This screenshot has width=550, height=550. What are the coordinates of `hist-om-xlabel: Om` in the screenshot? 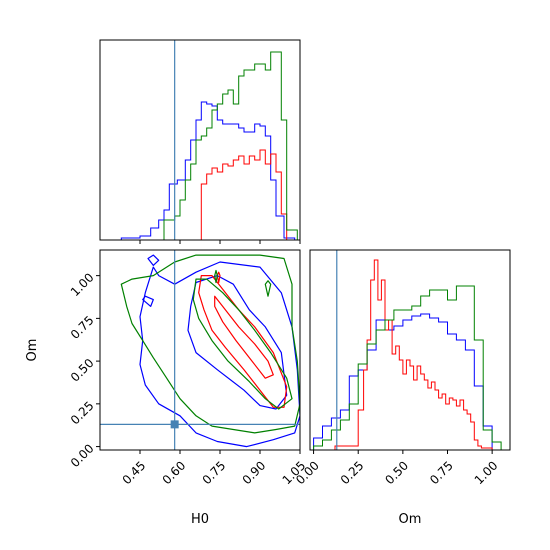 It's located at (410, 519).